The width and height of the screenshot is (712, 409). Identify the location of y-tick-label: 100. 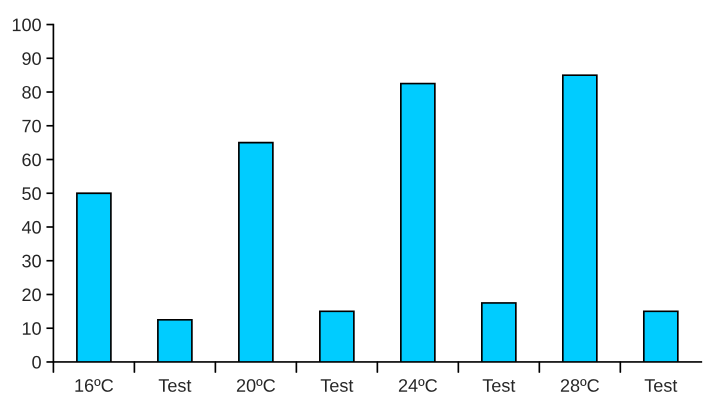
(26, 25).